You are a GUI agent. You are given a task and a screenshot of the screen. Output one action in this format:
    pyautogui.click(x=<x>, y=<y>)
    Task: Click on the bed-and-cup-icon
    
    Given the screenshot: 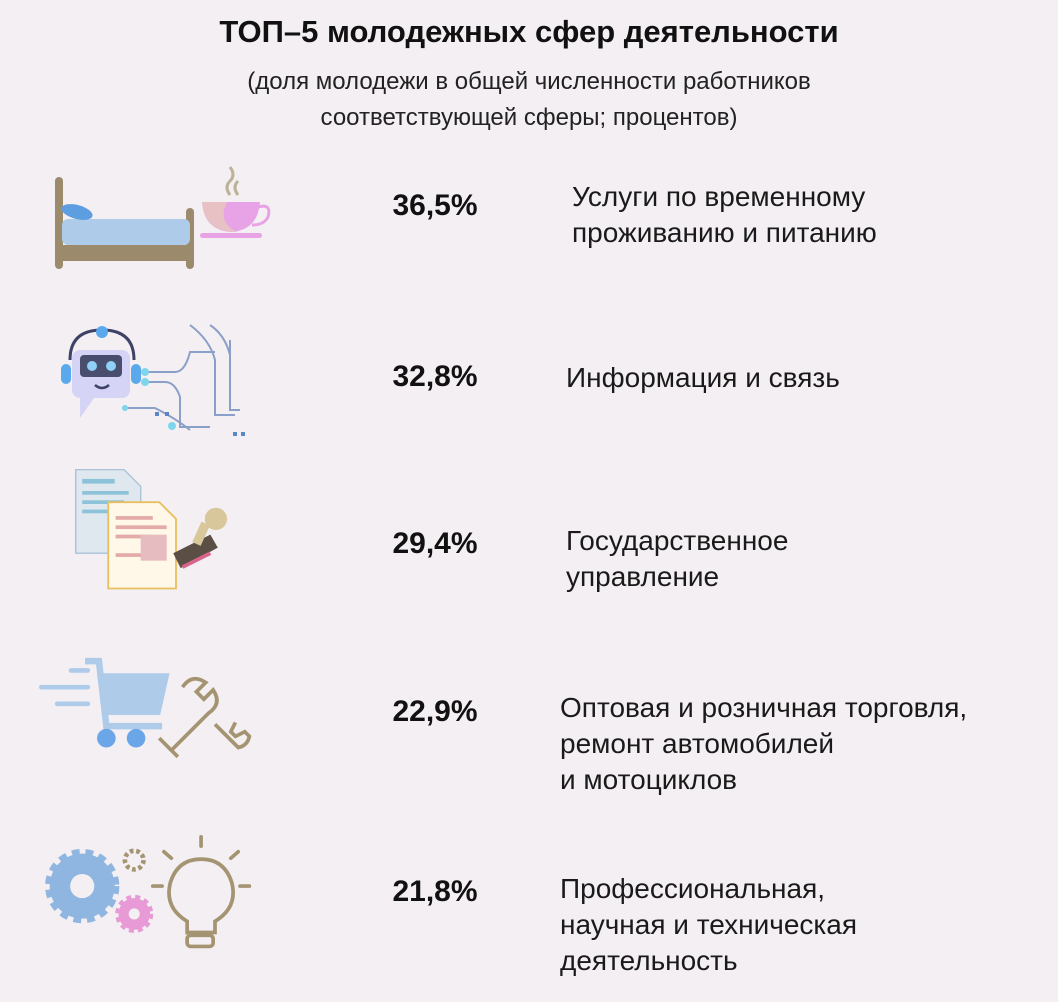 What is the action you would take?
    pyautogui.click(x=163, y=217)
    